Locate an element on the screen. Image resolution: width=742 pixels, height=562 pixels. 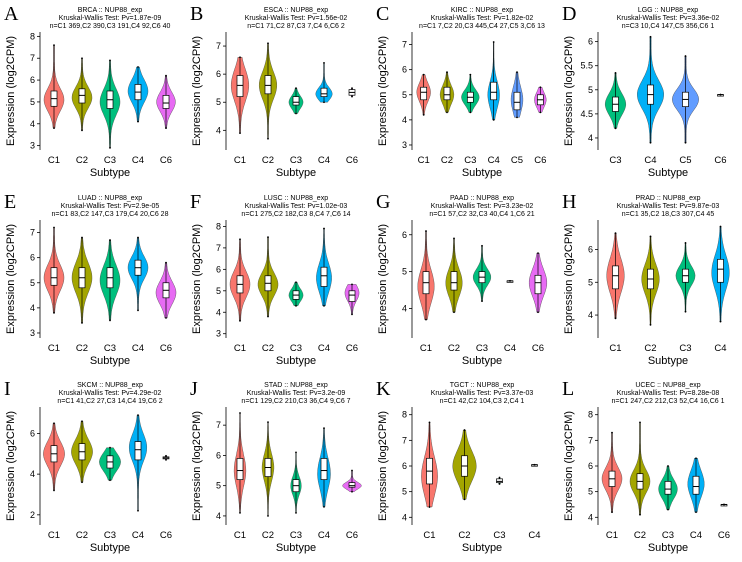
panel-title: PAAD :: NUP88_exp is located at coordinates (482, 198).